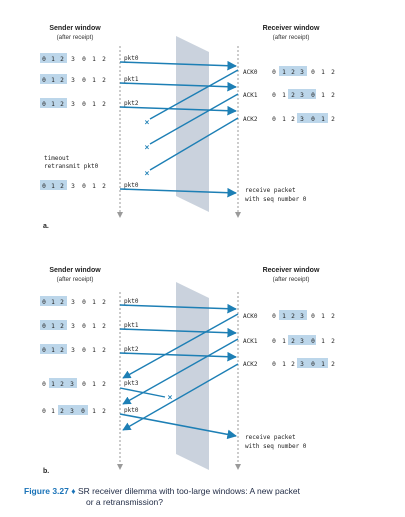  Describe the element at coordinates (178, 65) in the screenshot. I see `packet-arrow-pkt0` at that location.